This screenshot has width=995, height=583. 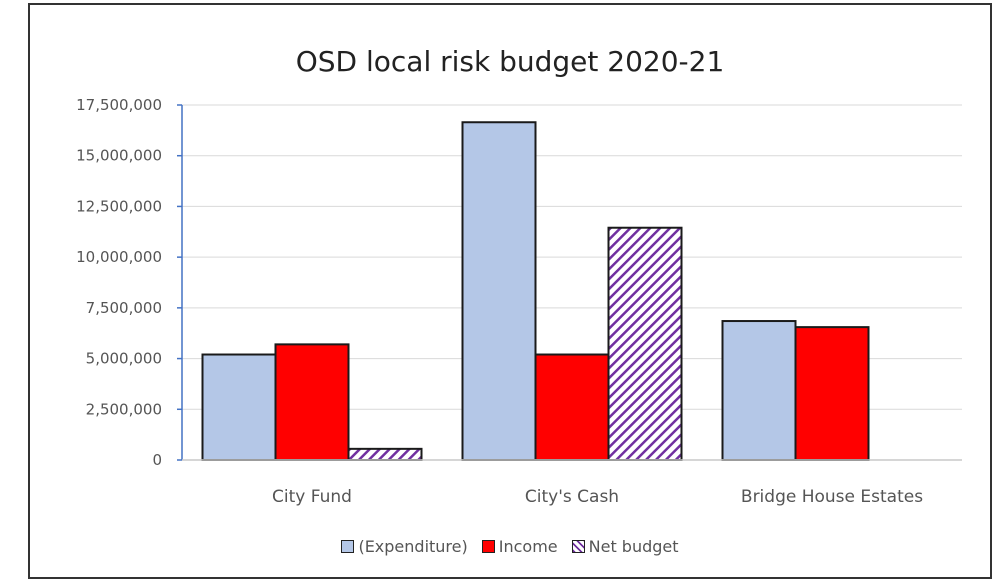 What do you see at coordinates (124, 308) in the screenshot?
I see `y-tick-label: 7,500,000` at bounding box center [124, 308].